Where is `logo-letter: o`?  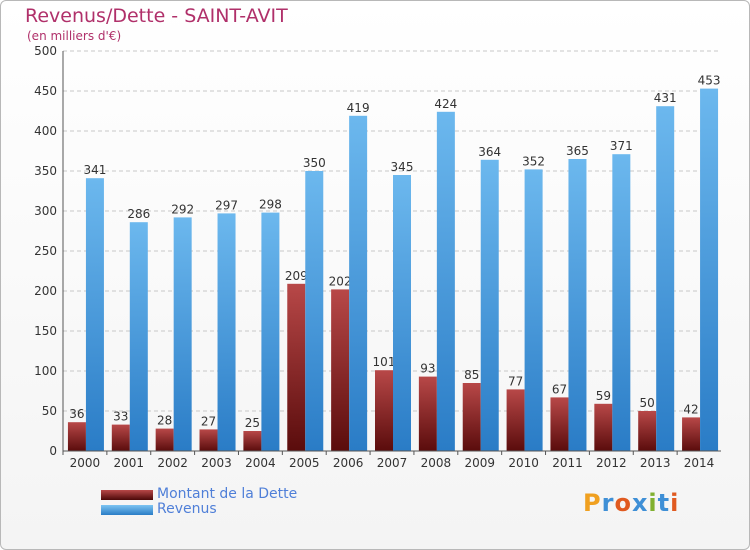 logo-letter: o is located at coordinates (623, 503).